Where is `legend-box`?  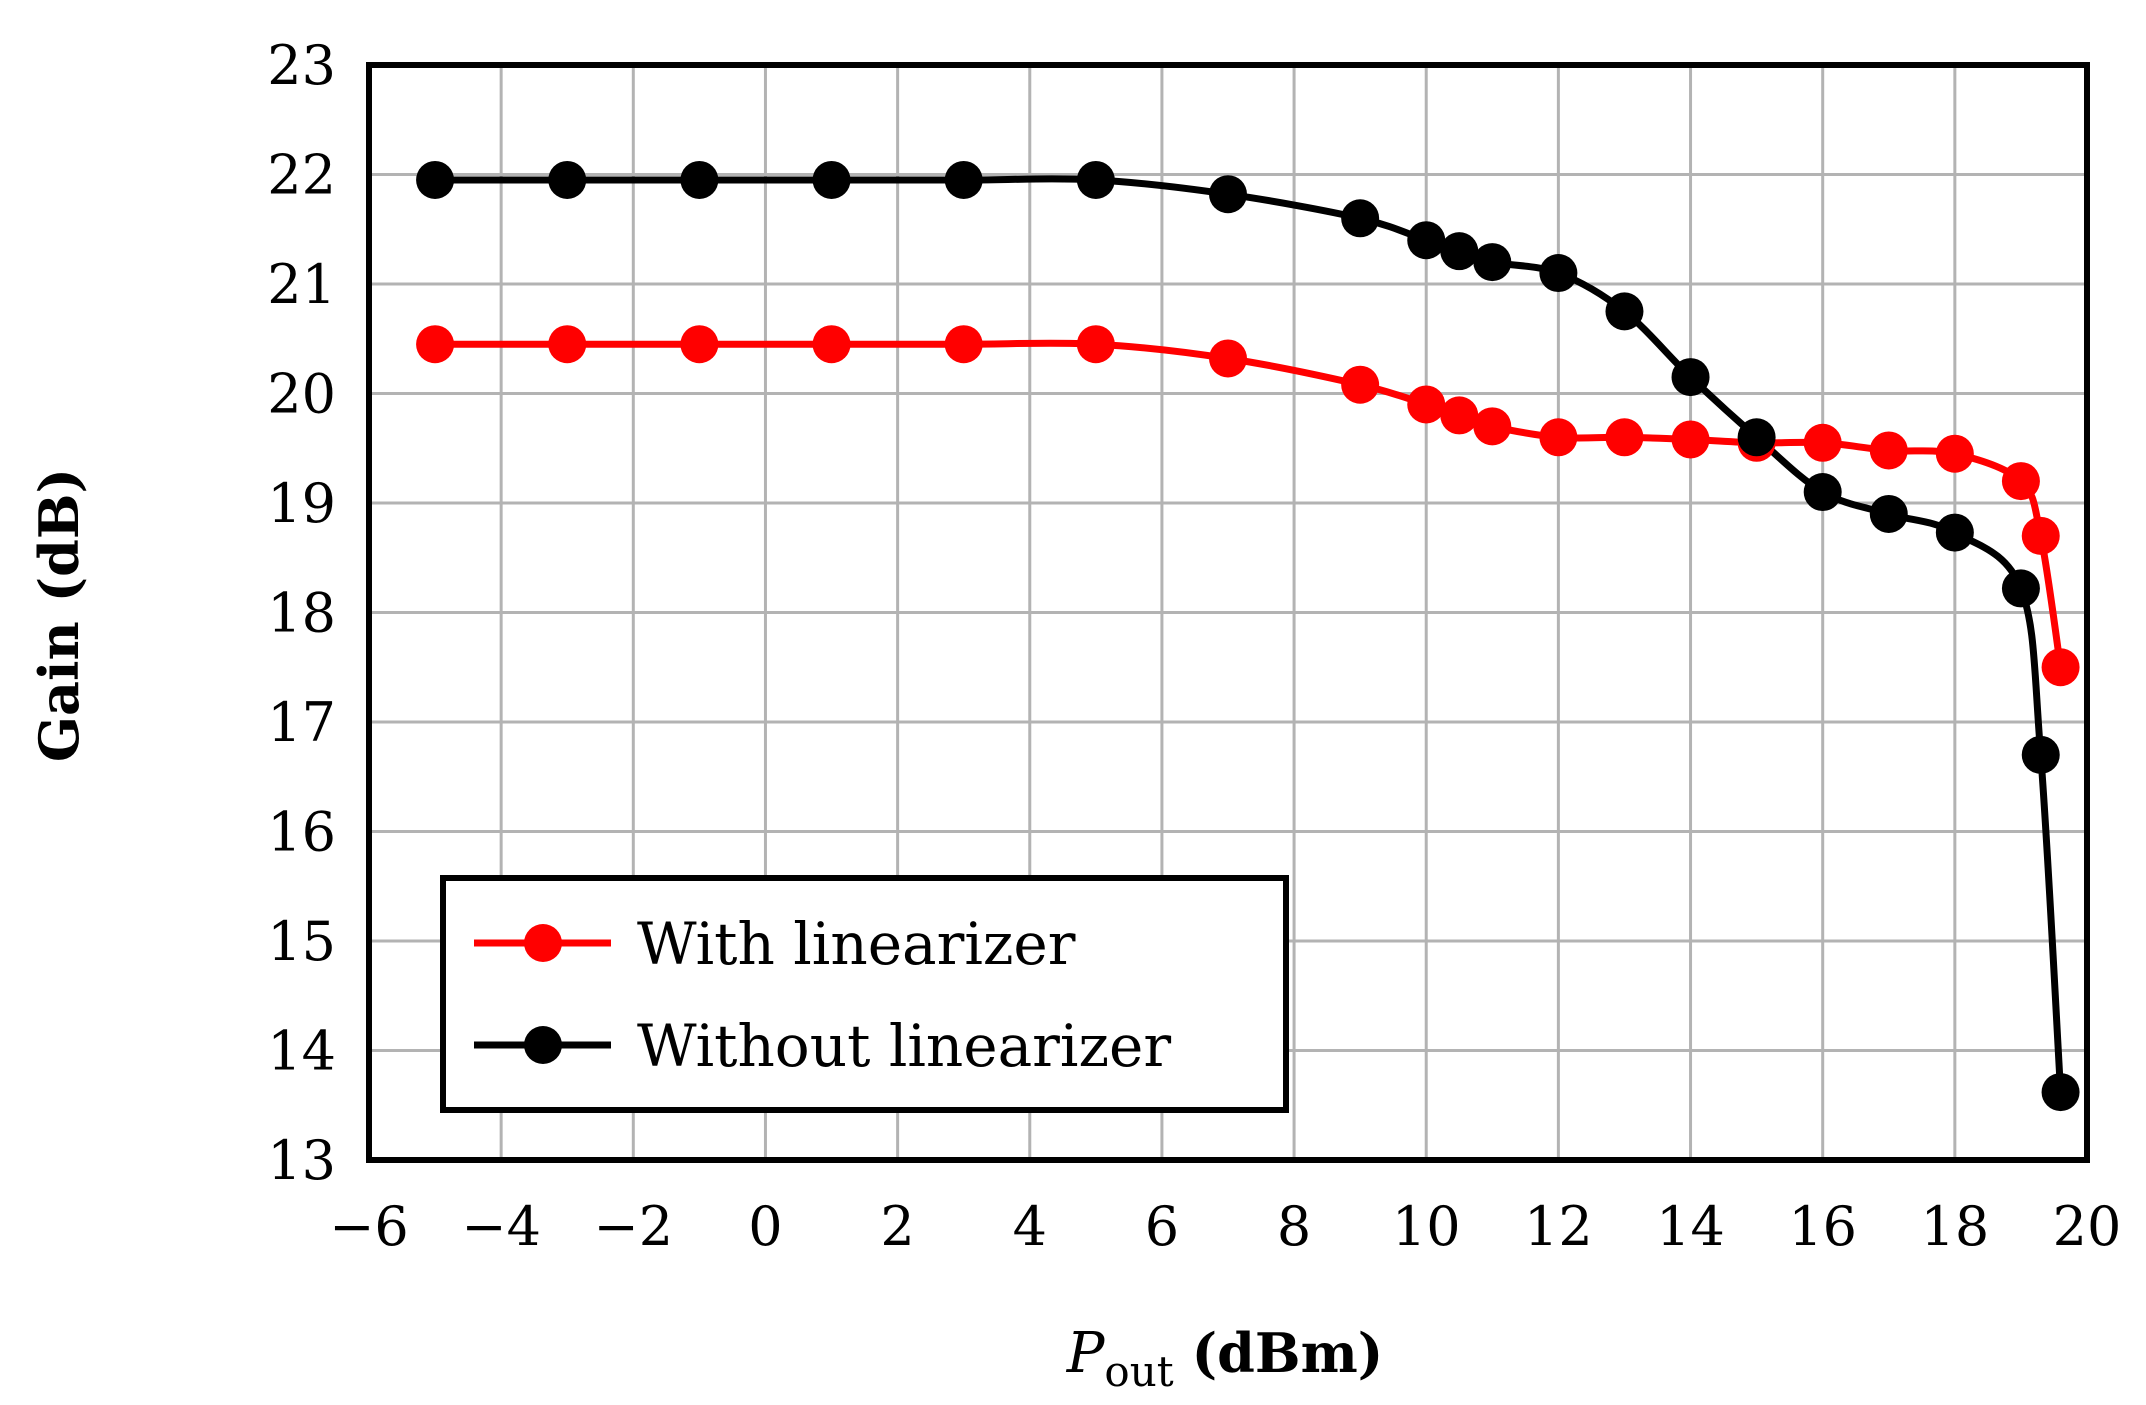 legend-box is located at coordinates (864, 994).